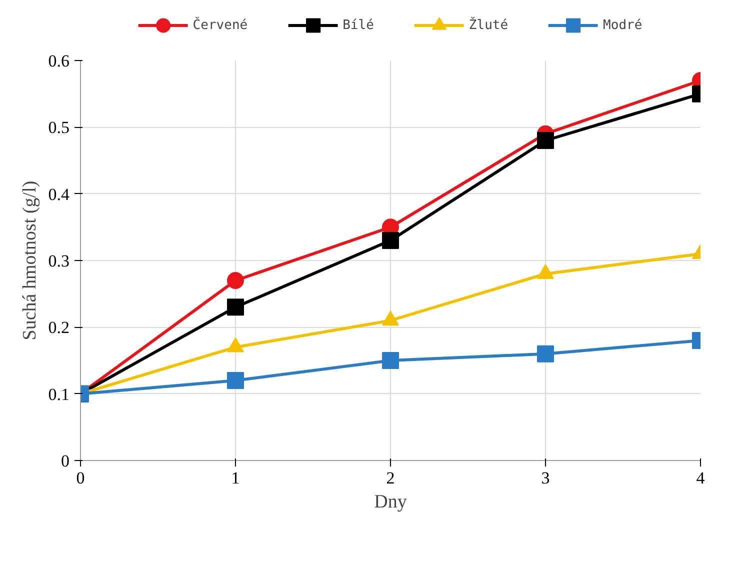 The height and width of the screenshot is (587, 746). What do you see at coordinates (59, 128) in the screenshot?
I see `y-tick-label: 0.5` at bounding box center [59, 128].